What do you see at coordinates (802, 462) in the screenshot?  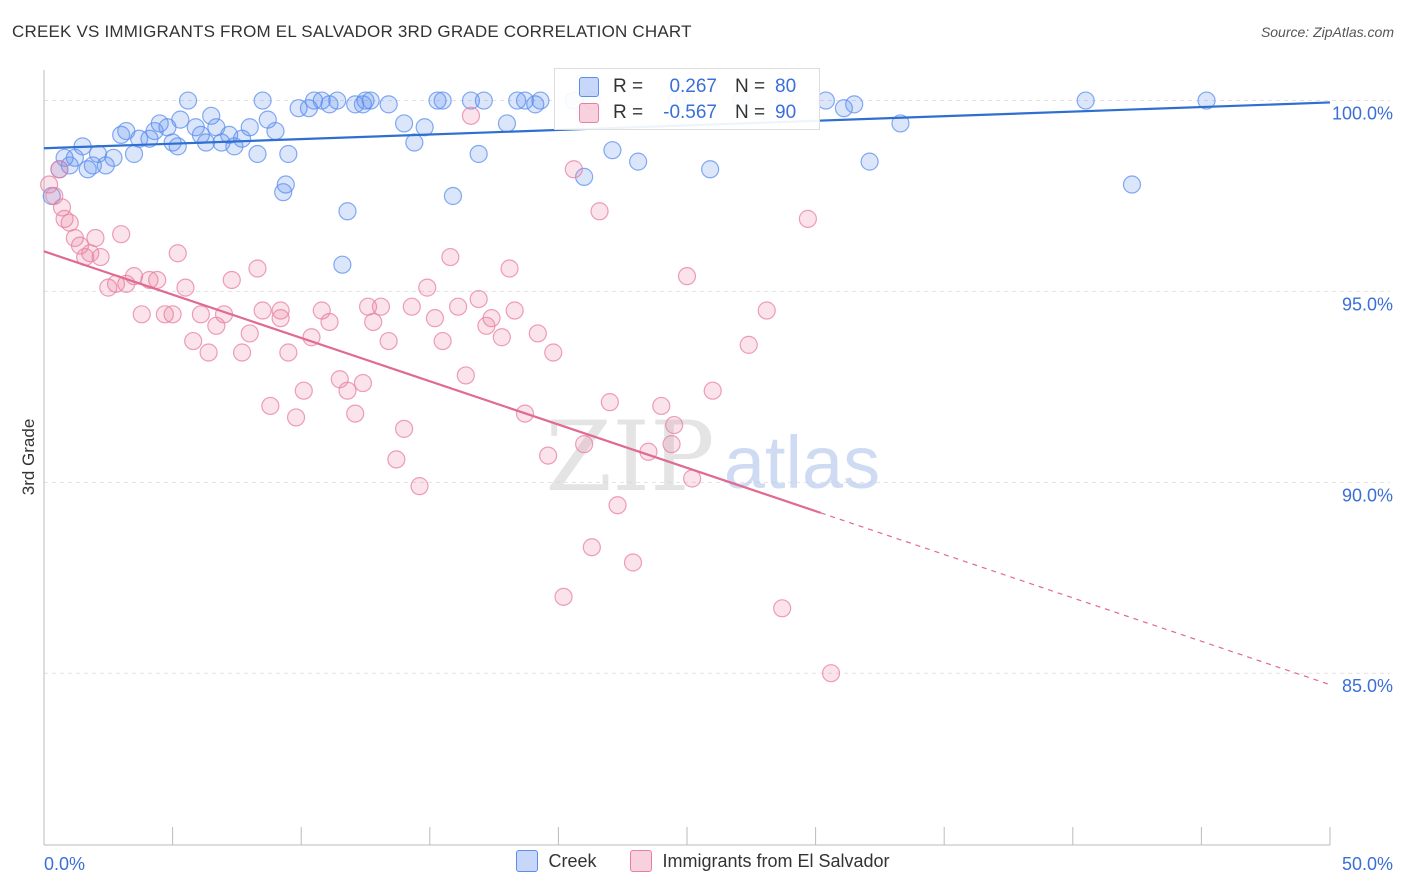 I see `watermark-atlas: atlas` at bounding box center [802, 462].